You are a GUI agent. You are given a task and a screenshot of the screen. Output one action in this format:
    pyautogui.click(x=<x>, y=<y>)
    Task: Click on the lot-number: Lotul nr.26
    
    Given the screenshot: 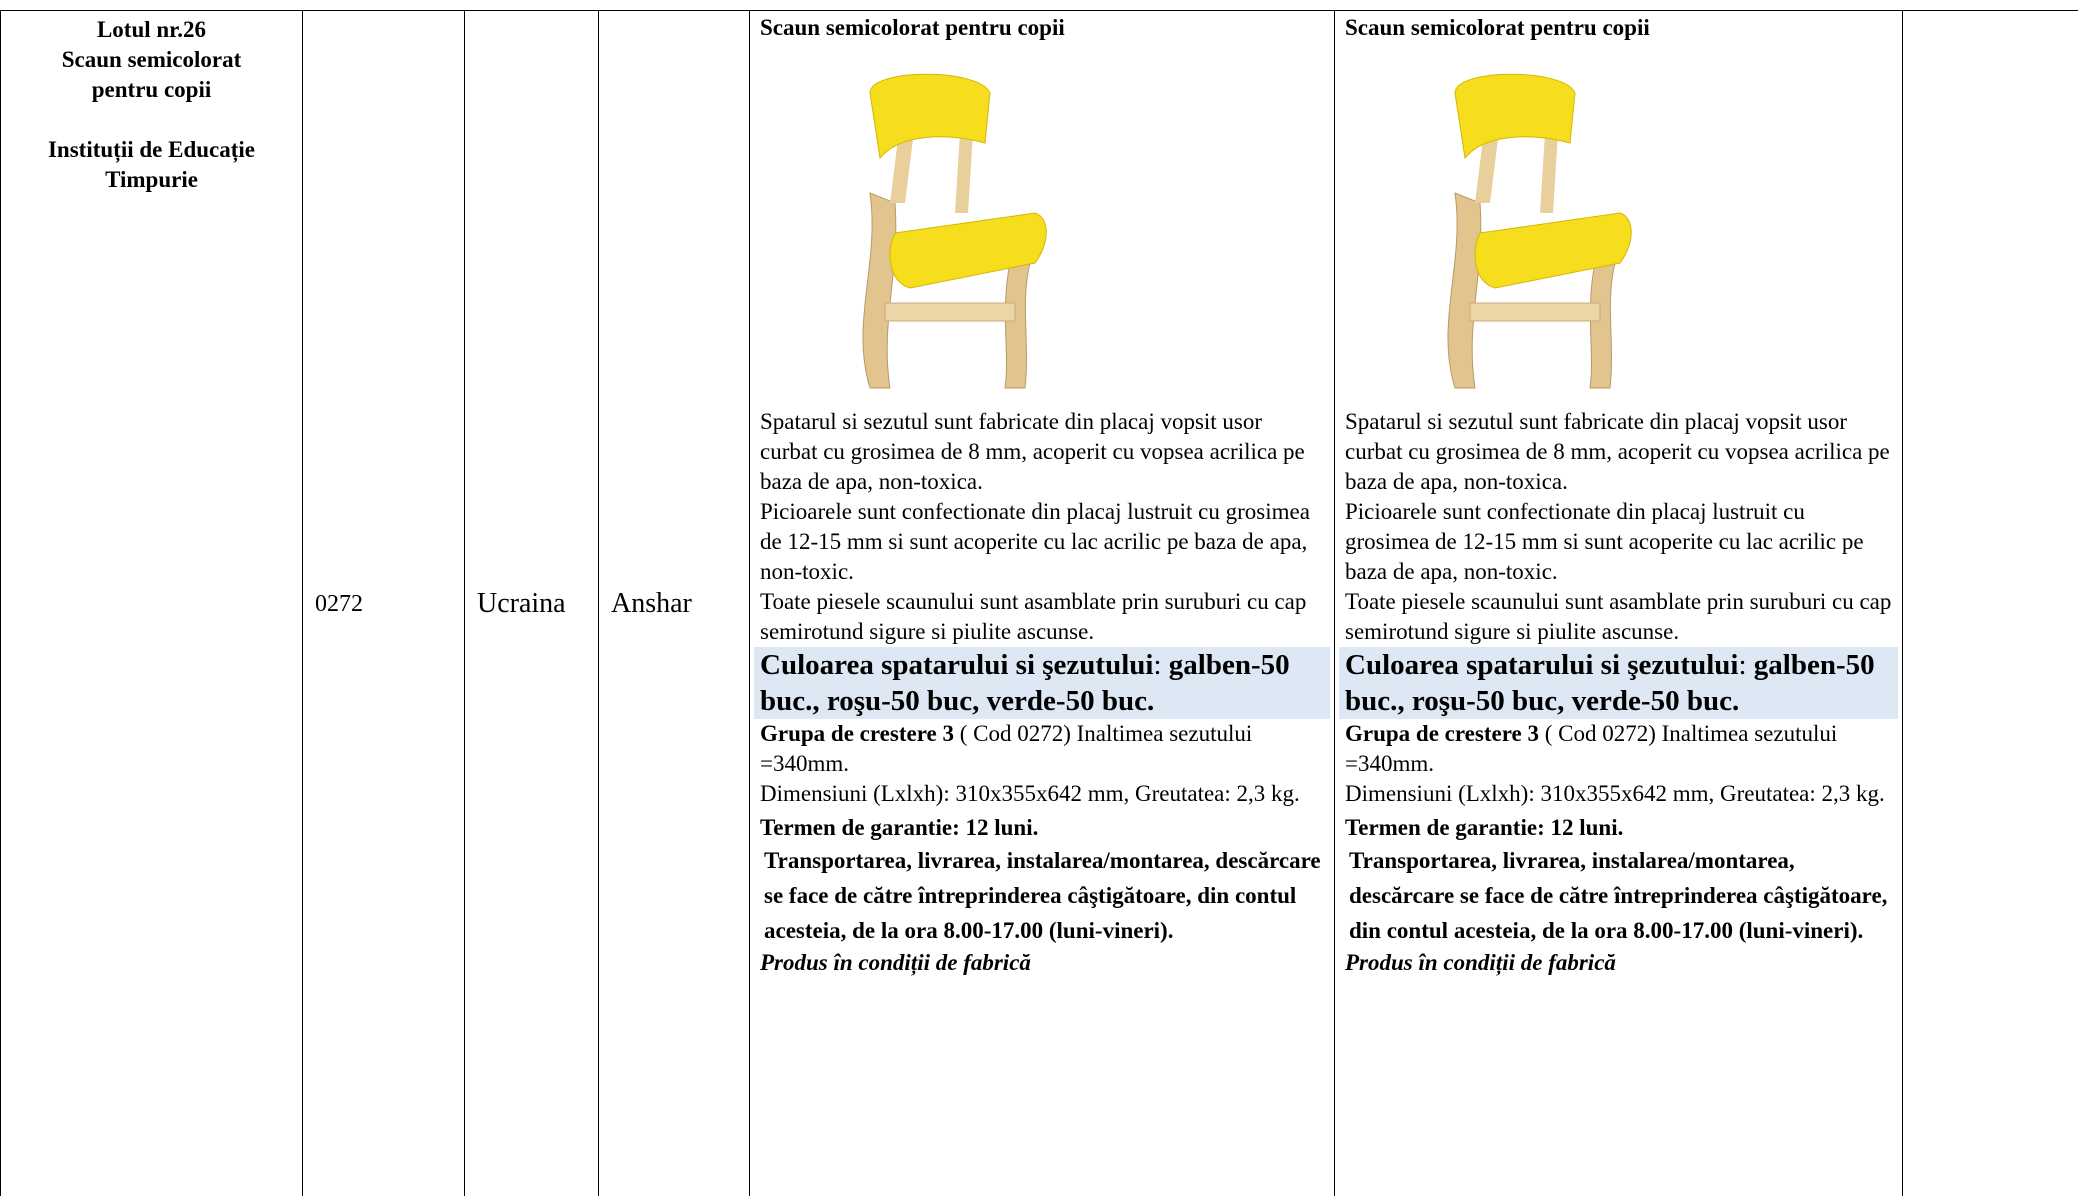 What is the action you would take?
    pyautogui.click(x=151, y=30)
    